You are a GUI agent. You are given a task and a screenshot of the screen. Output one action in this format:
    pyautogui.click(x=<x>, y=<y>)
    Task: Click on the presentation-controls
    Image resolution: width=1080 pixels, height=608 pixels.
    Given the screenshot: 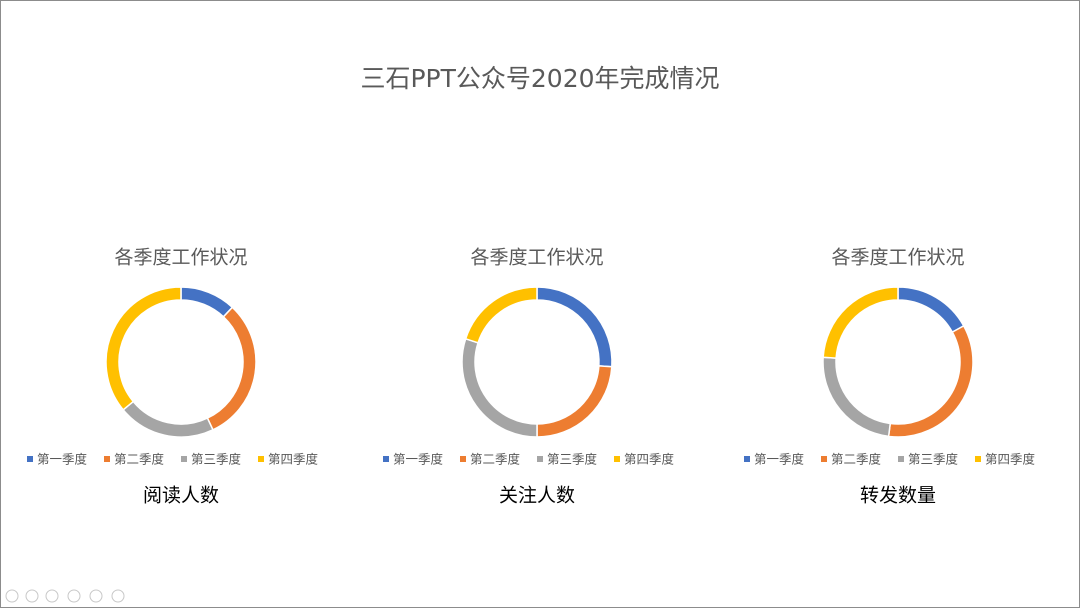 What is the action you would take?
    pyautogui.click(x=65, y=596)
    